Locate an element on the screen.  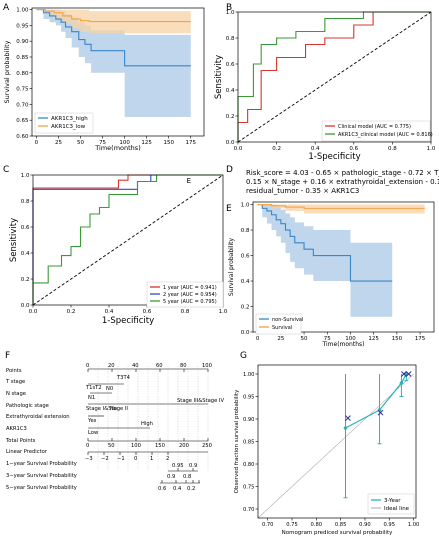
nomo-extra-yes: Yes is located at coordinates (92, 421).